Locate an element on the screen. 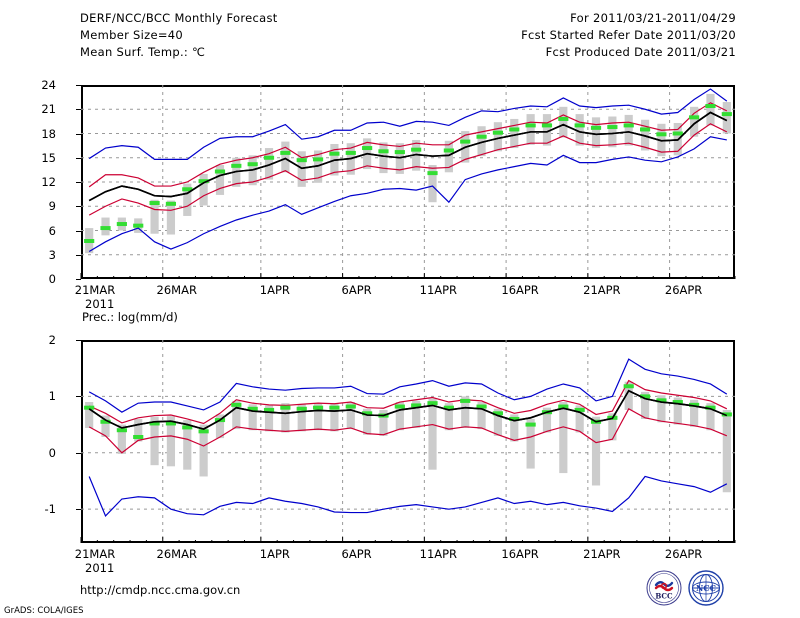  forecast-produced-label: Fcst Produced Date 2011/03/21 is located at coordinates (640, 52).